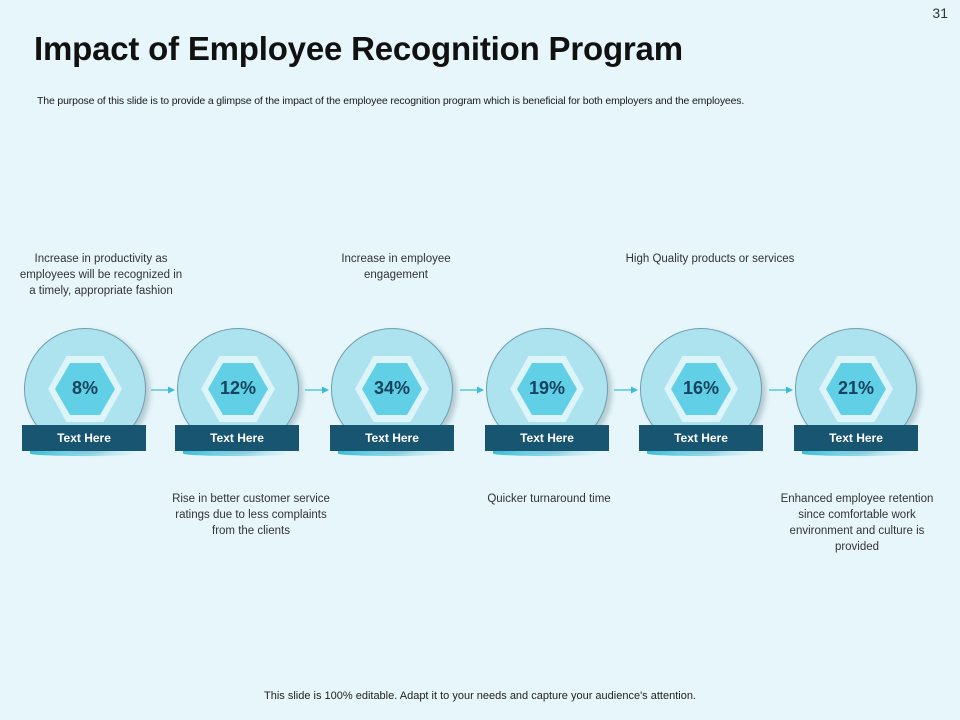 This screenshot has width=960, height=720. What do you see at coordinates (392, 388) in the screenshot?
I see `step-3-percent: 34%` at bounding box center [392, 388].